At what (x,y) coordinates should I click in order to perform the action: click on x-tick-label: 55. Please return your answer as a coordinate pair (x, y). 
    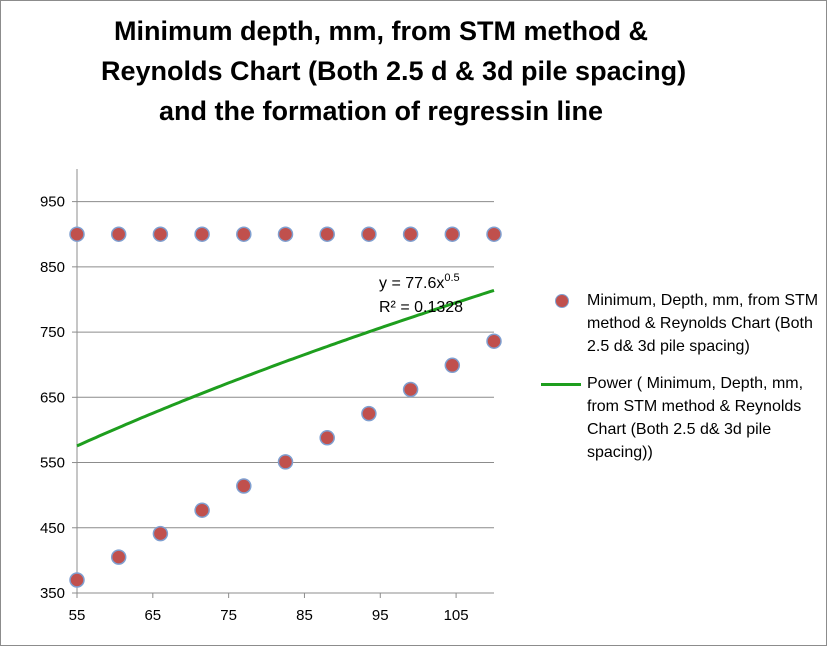
    Looking at the image, I should click on (77, 615).